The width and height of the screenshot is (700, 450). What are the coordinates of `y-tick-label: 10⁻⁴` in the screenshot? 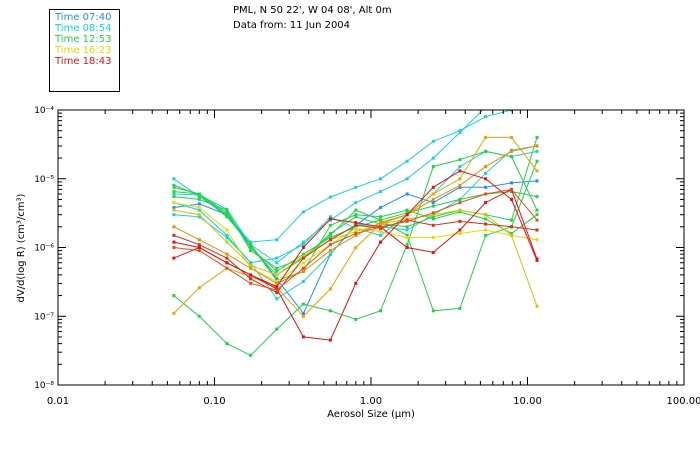 It's located at (44, 111).